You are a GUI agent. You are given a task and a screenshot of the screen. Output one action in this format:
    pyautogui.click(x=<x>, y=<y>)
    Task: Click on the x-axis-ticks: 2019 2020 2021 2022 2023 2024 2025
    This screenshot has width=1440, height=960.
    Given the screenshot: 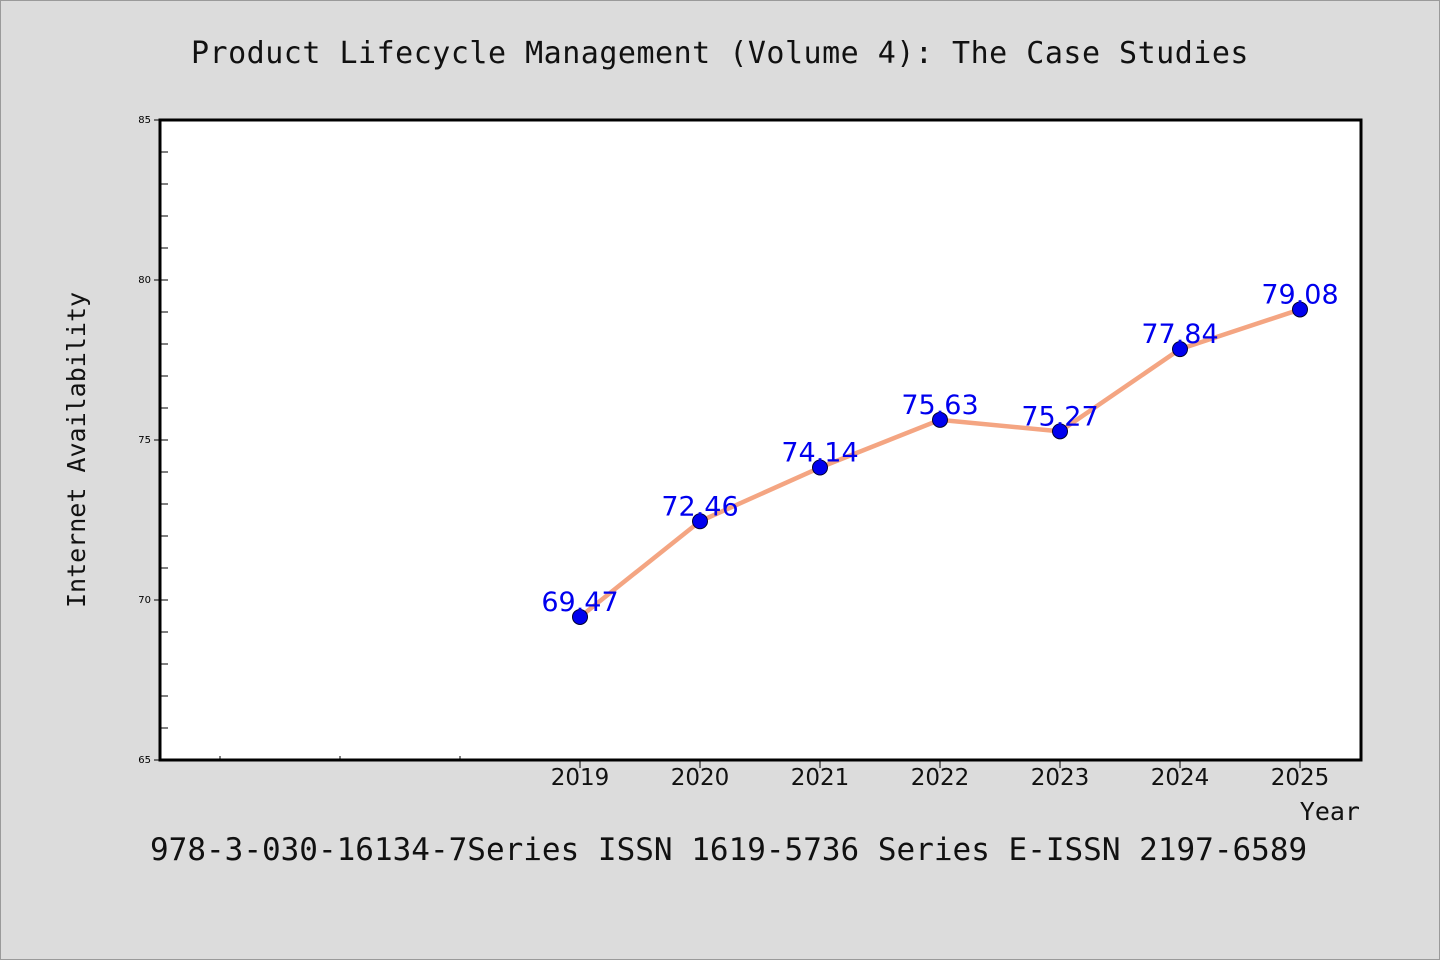 What is the action you would take?
    pyautogui.click(x=940, y=775)
    